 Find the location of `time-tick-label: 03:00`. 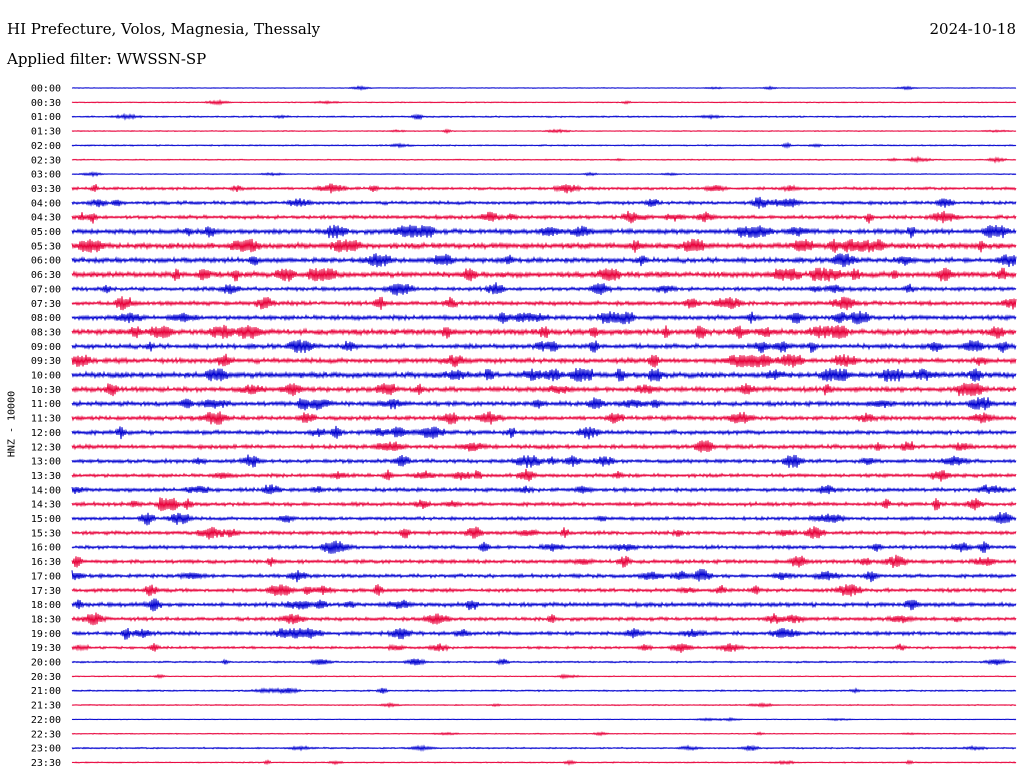

time-tick-label: 03:00 is located at coordinates (46, 175).